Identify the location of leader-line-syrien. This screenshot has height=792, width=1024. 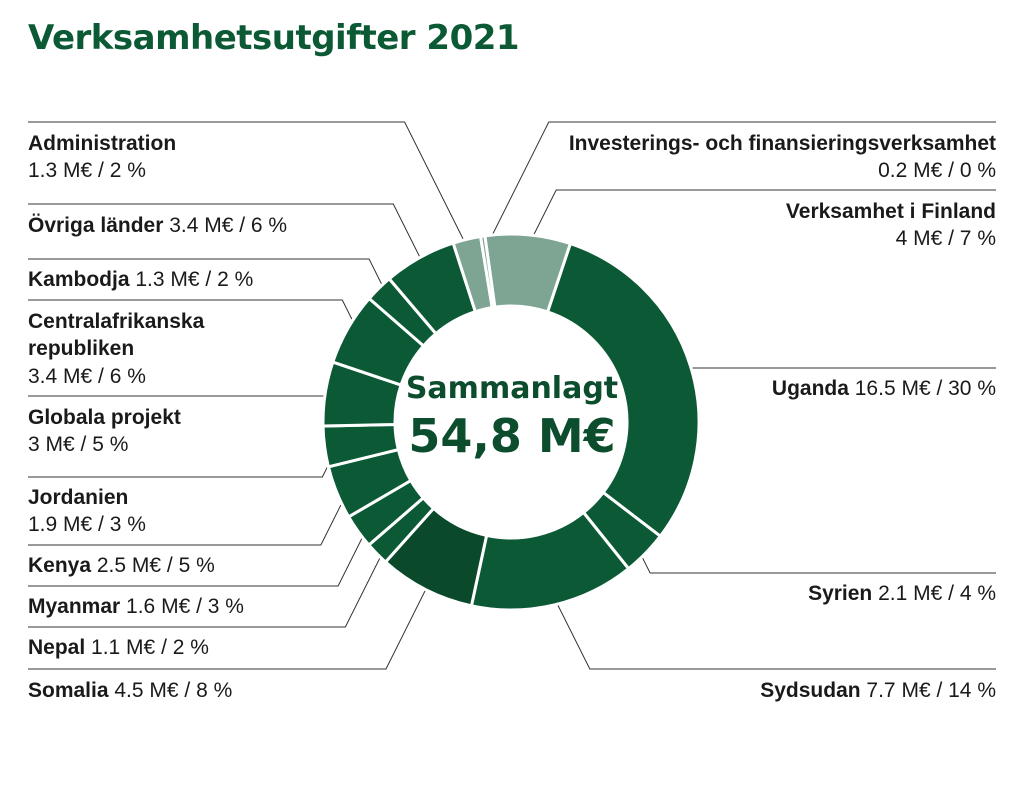
(815, 558).